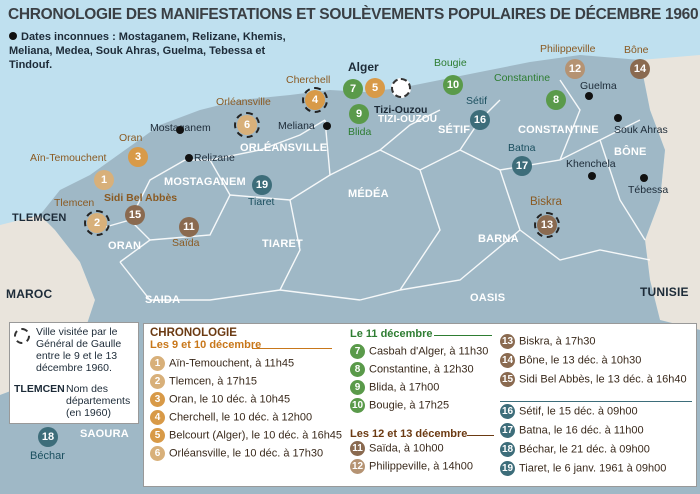 Image resolution: width=700 pixels, height=494 pixels. I want to click on marker-14: 14, so click(640, 69).